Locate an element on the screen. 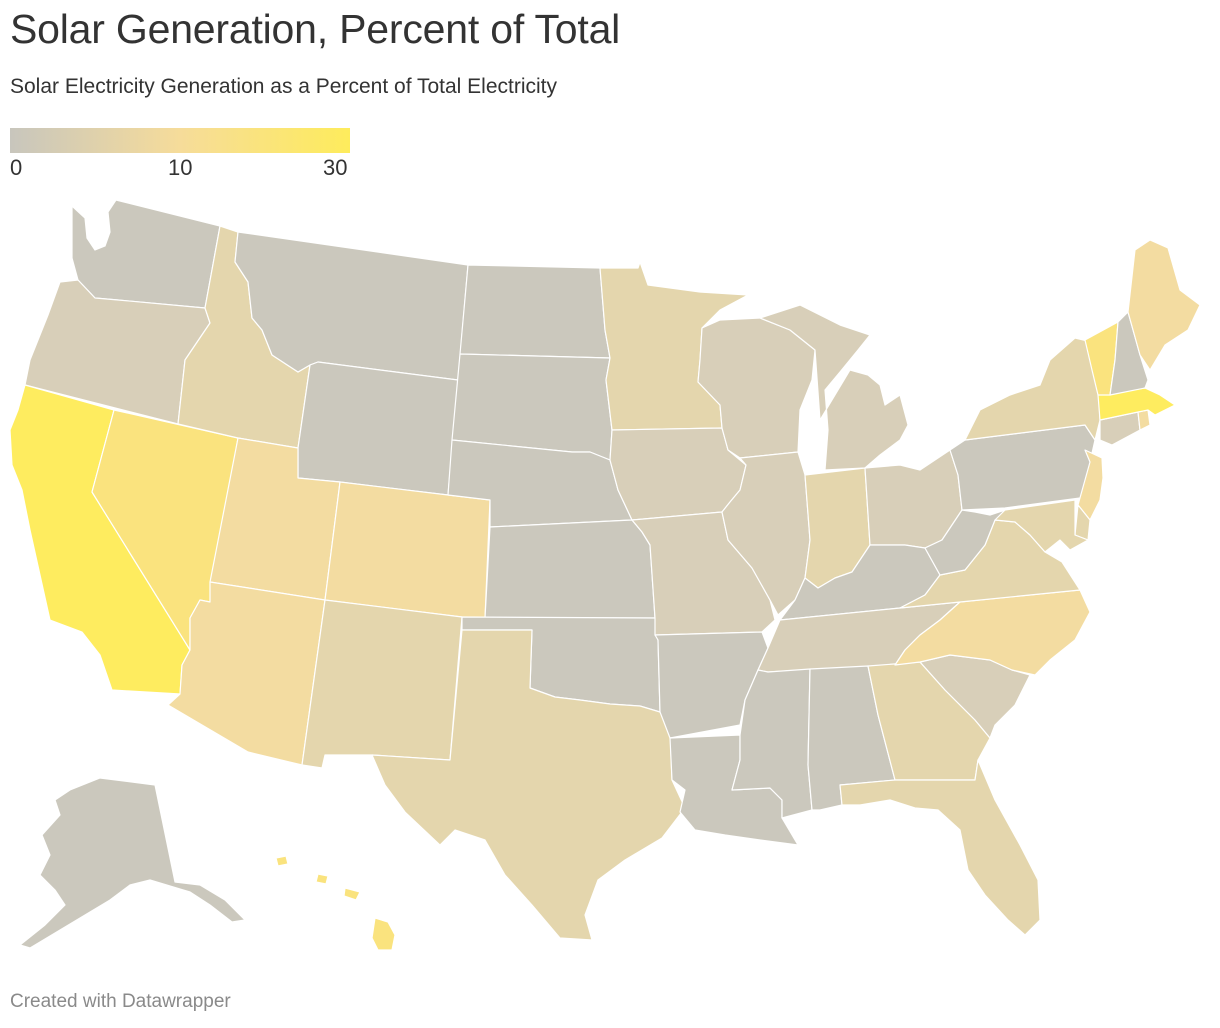 The height and width of the screenshot is (1028, 1220). state-maine is located at coordinates (1164, 305).